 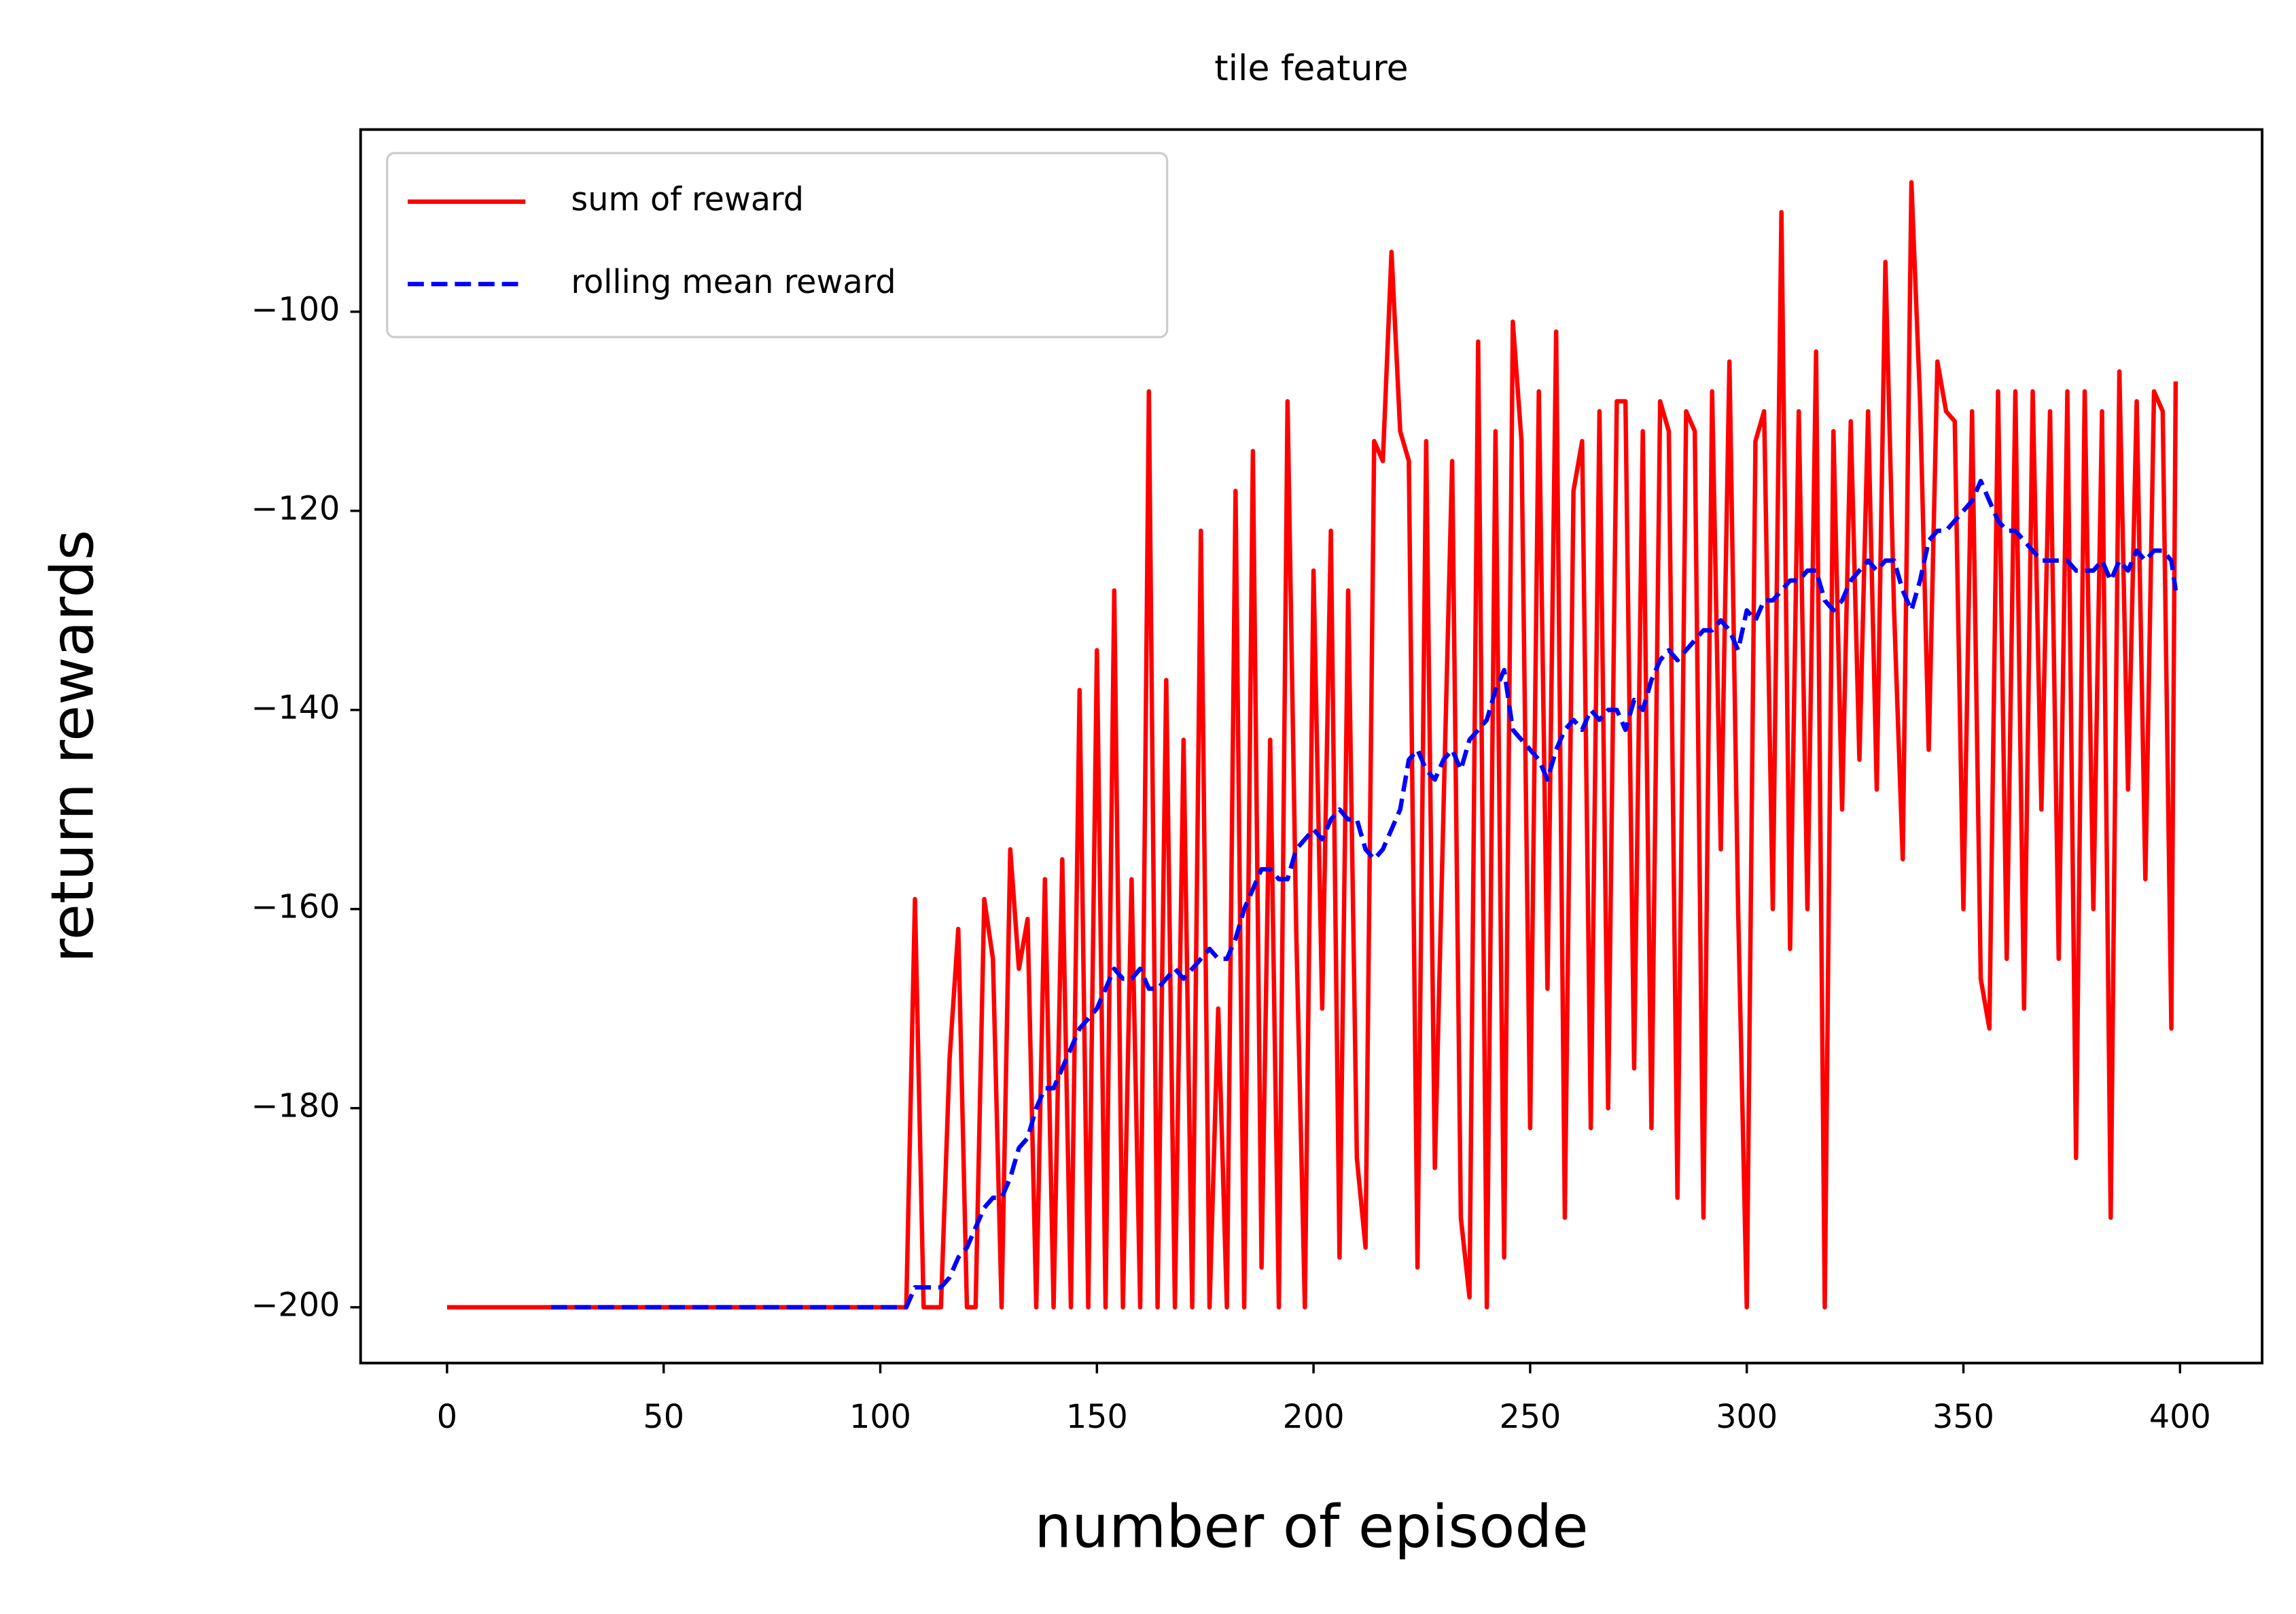 I want to click on x-tick-label: 300, so click(x=1747, y=1417).